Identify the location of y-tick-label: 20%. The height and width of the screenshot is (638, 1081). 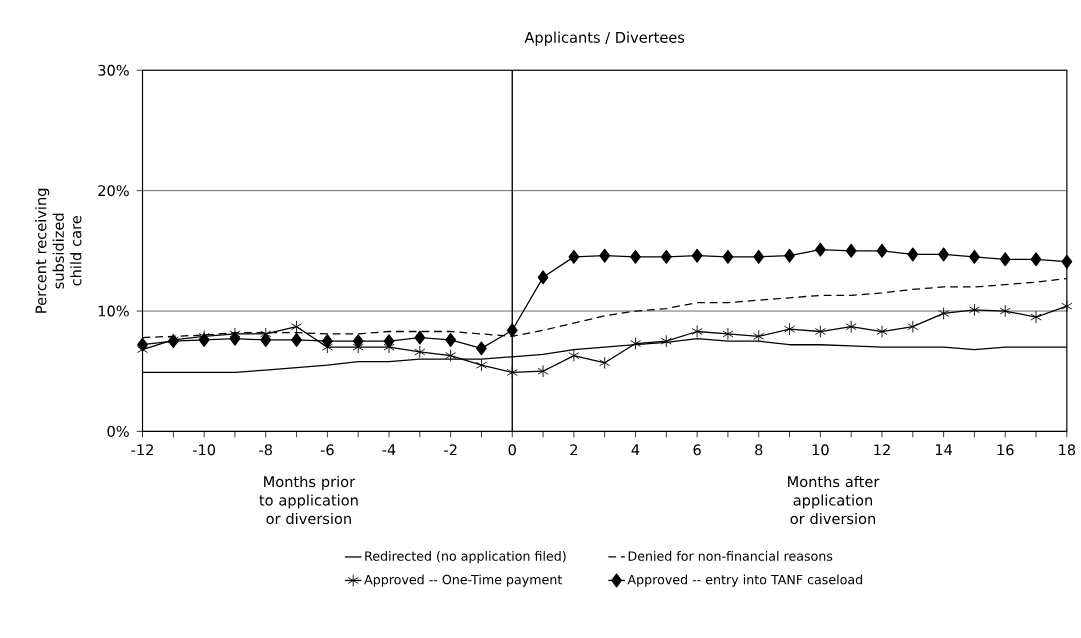
(113, 190).